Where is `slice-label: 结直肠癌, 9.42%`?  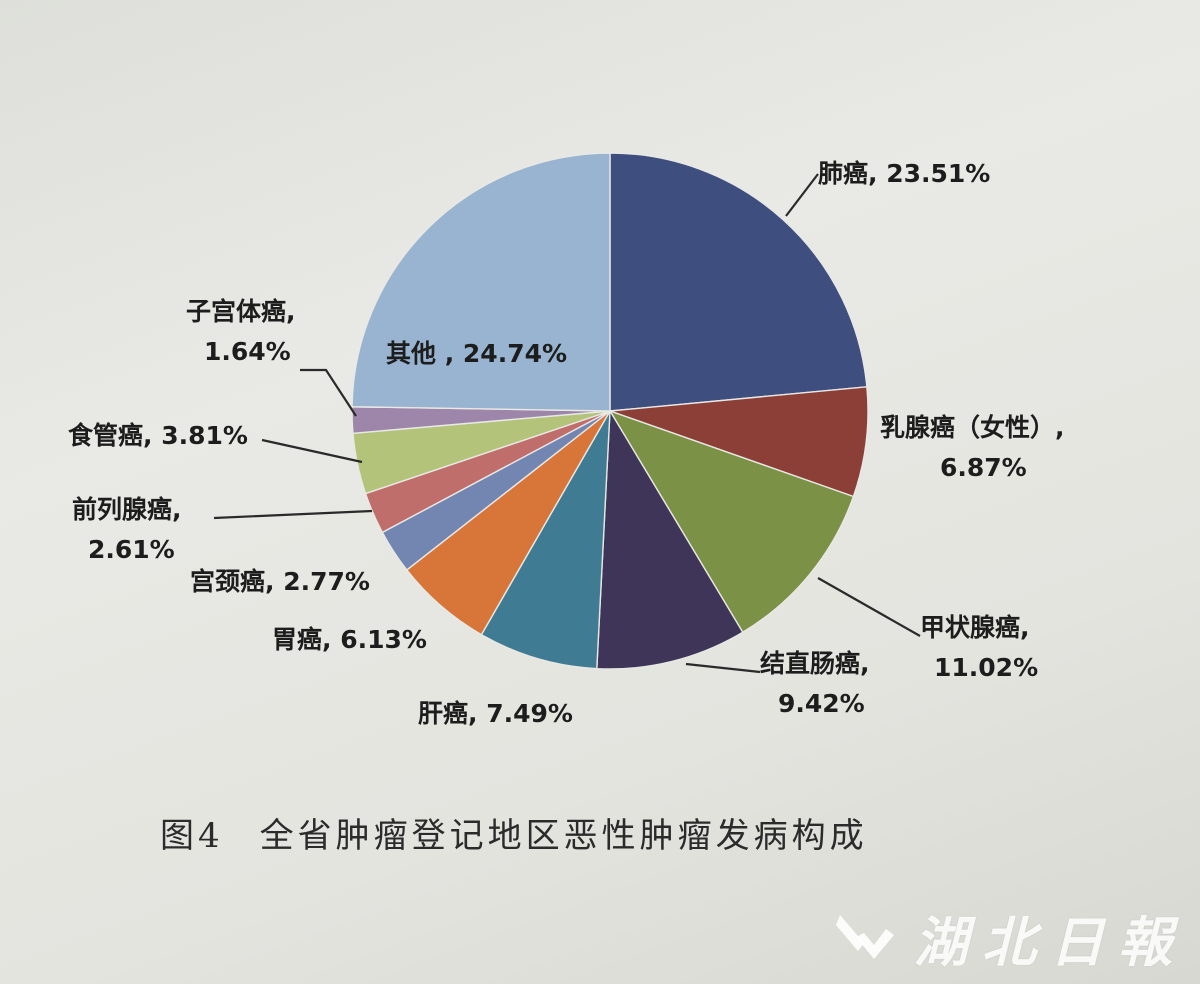 slice-label: 结直肠癌, 9.42% is located at coordinates (815, 683).